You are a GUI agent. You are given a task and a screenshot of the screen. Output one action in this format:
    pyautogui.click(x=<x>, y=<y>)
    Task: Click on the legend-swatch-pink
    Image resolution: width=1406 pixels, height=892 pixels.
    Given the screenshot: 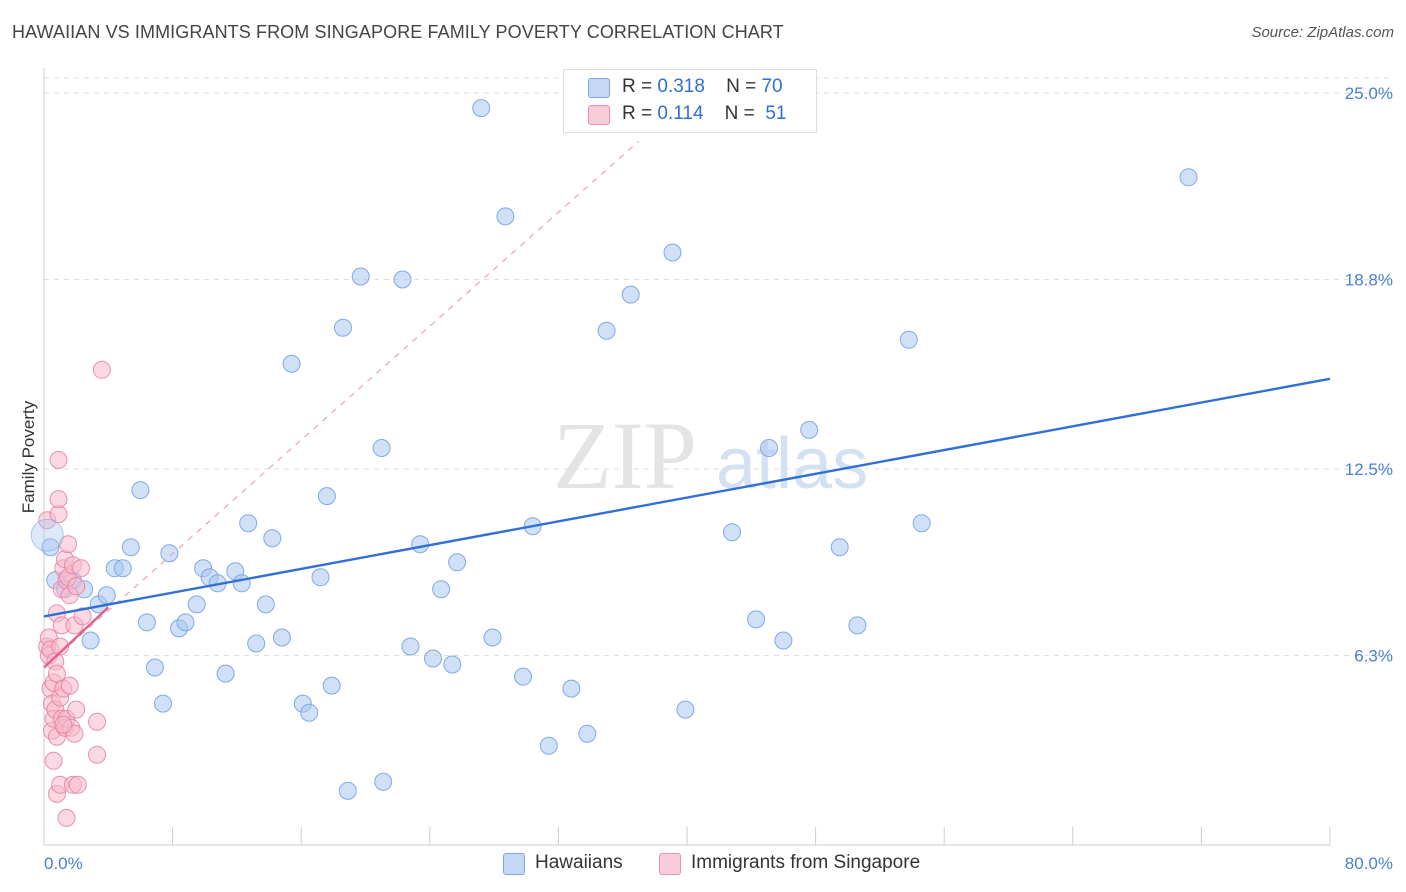 What is the action you would take?
    pyautogui.click(x=670, y=864)
    